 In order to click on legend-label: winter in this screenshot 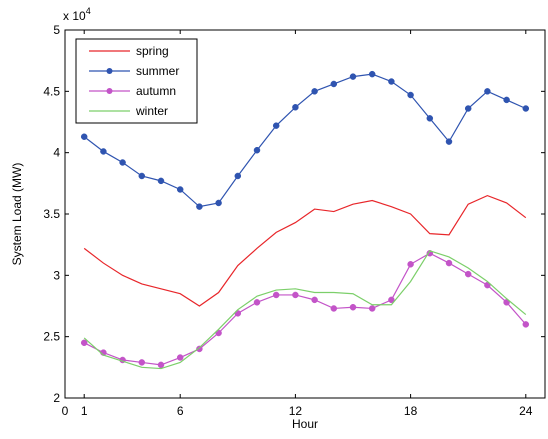, I will do `click(151, 111)`.